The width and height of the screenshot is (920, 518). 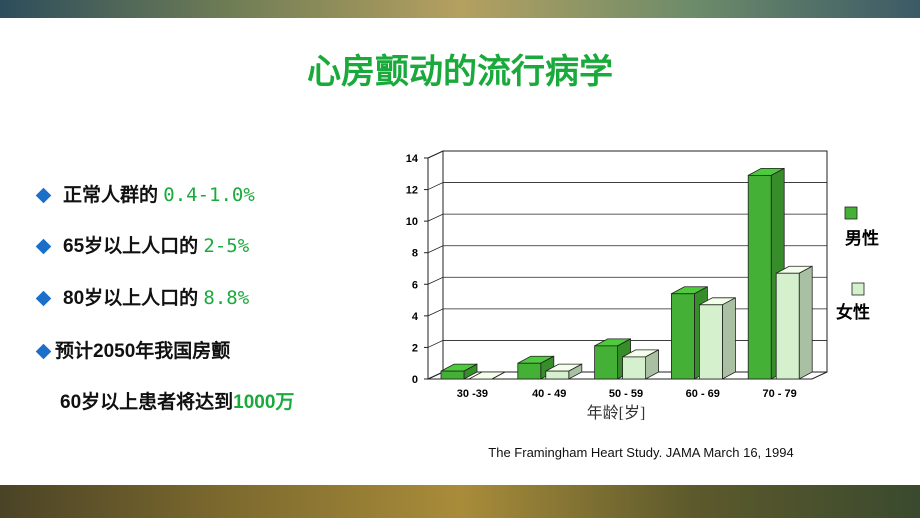 What do you see at coordinates (412, 191) in the screenshot?
I see `y-tick-label: 12` at bounding box center [412, 191].